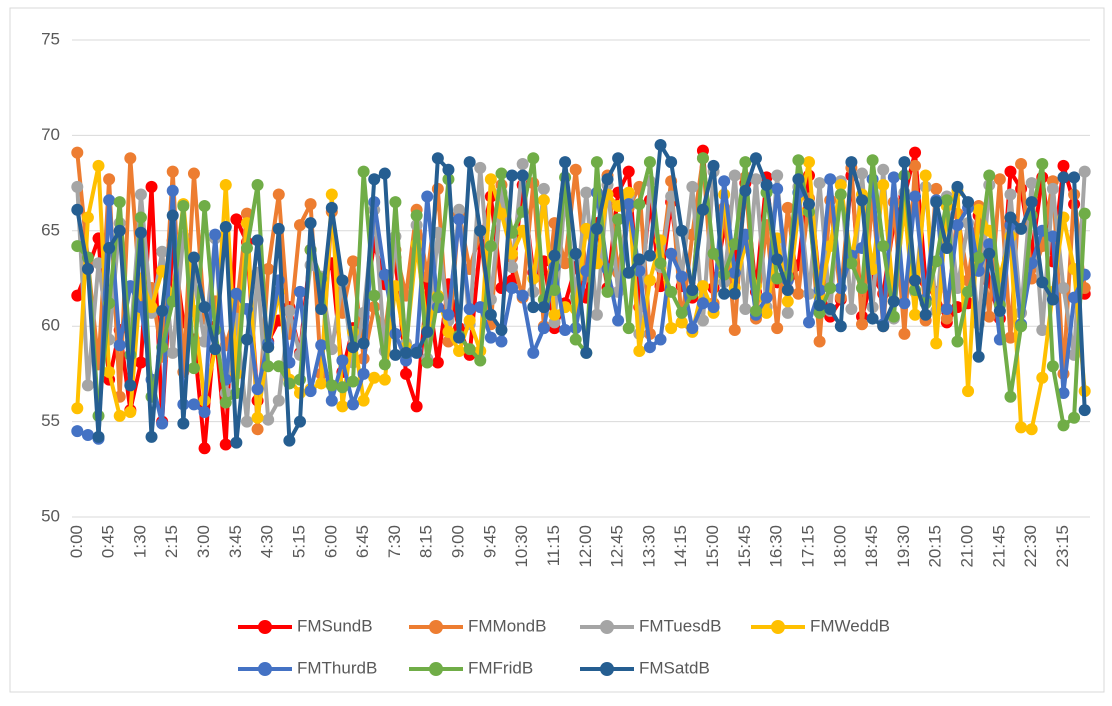 This screenshot has width=1112, height=706. Describe the element at coordinates (712, 546) in the screenshot. I see `x-tick-label: 15:00` at that location.